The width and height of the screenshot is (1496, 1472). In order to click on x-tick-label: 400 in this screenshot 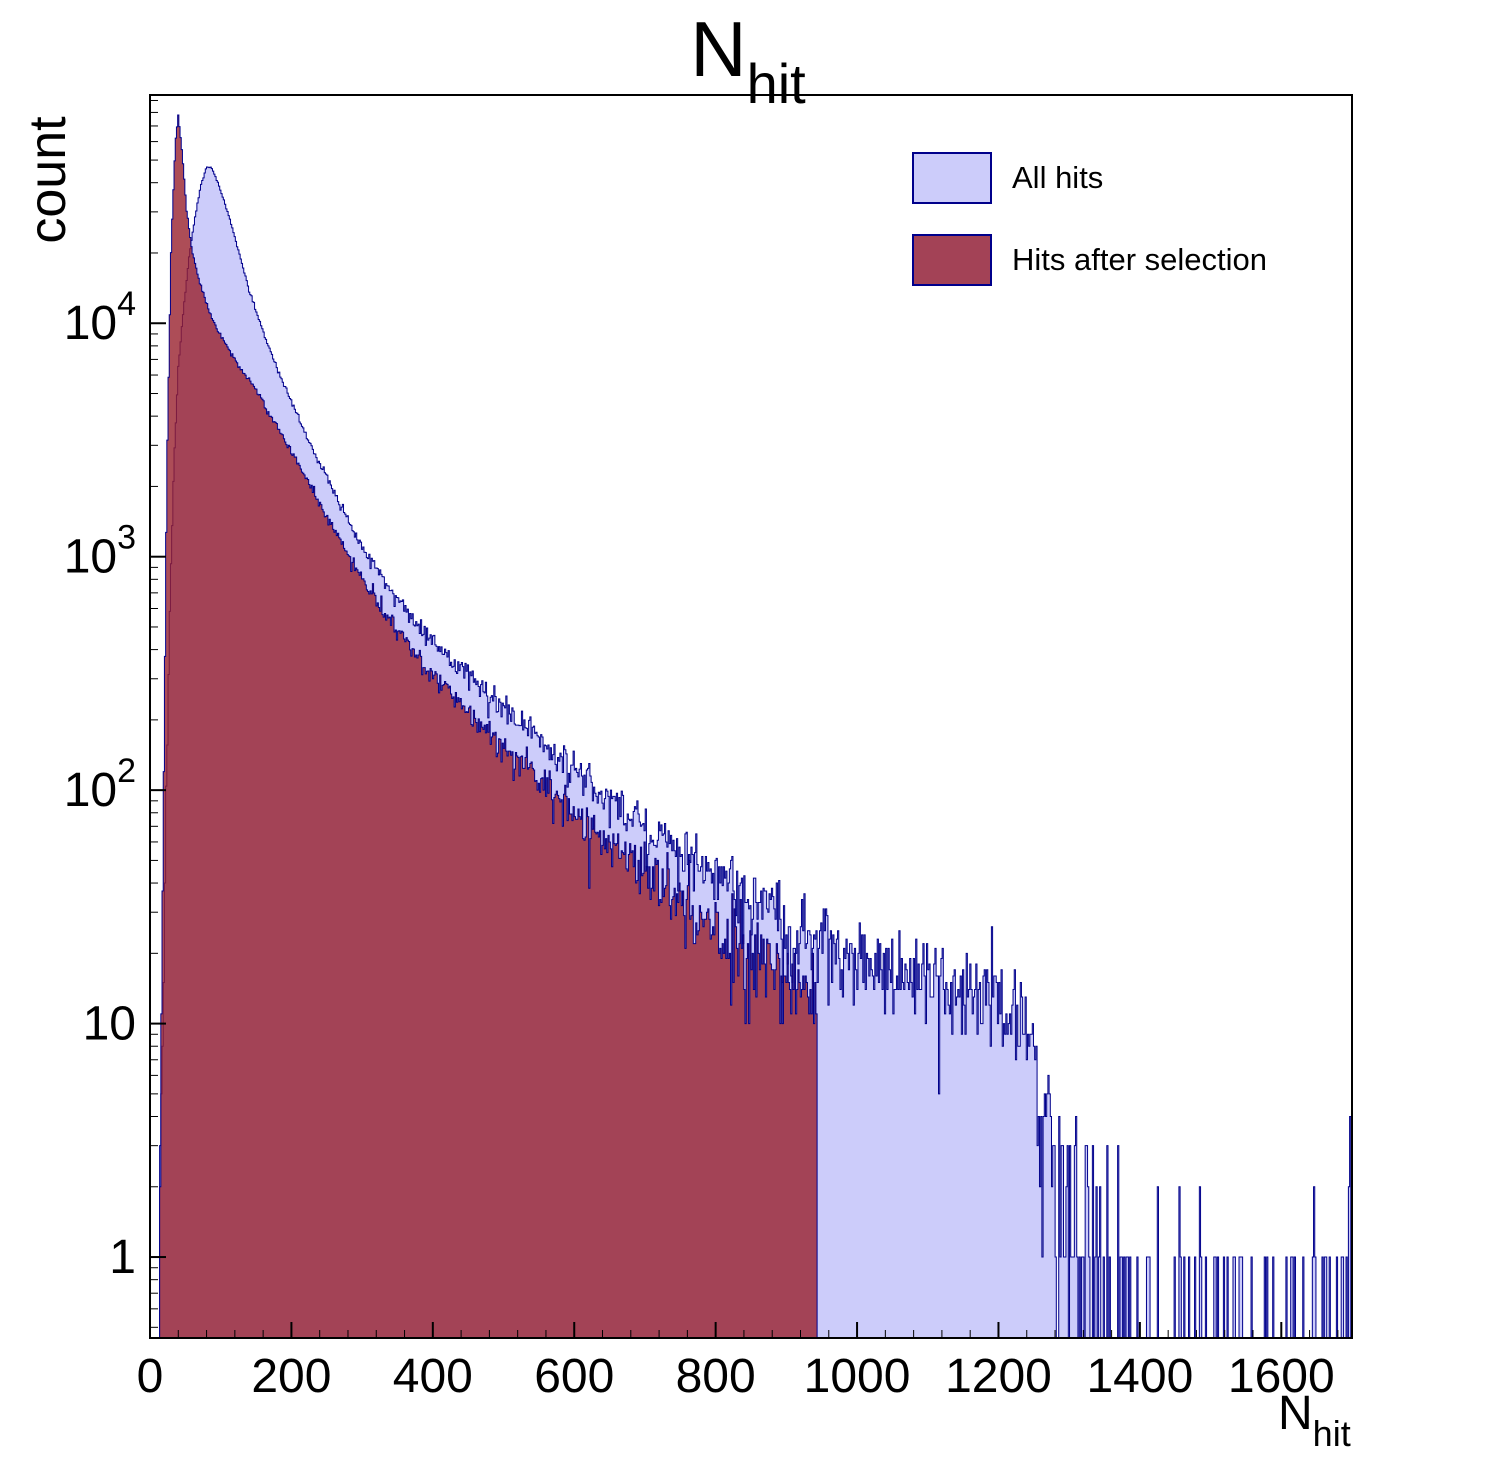, I will do `click(433, 1376)`.